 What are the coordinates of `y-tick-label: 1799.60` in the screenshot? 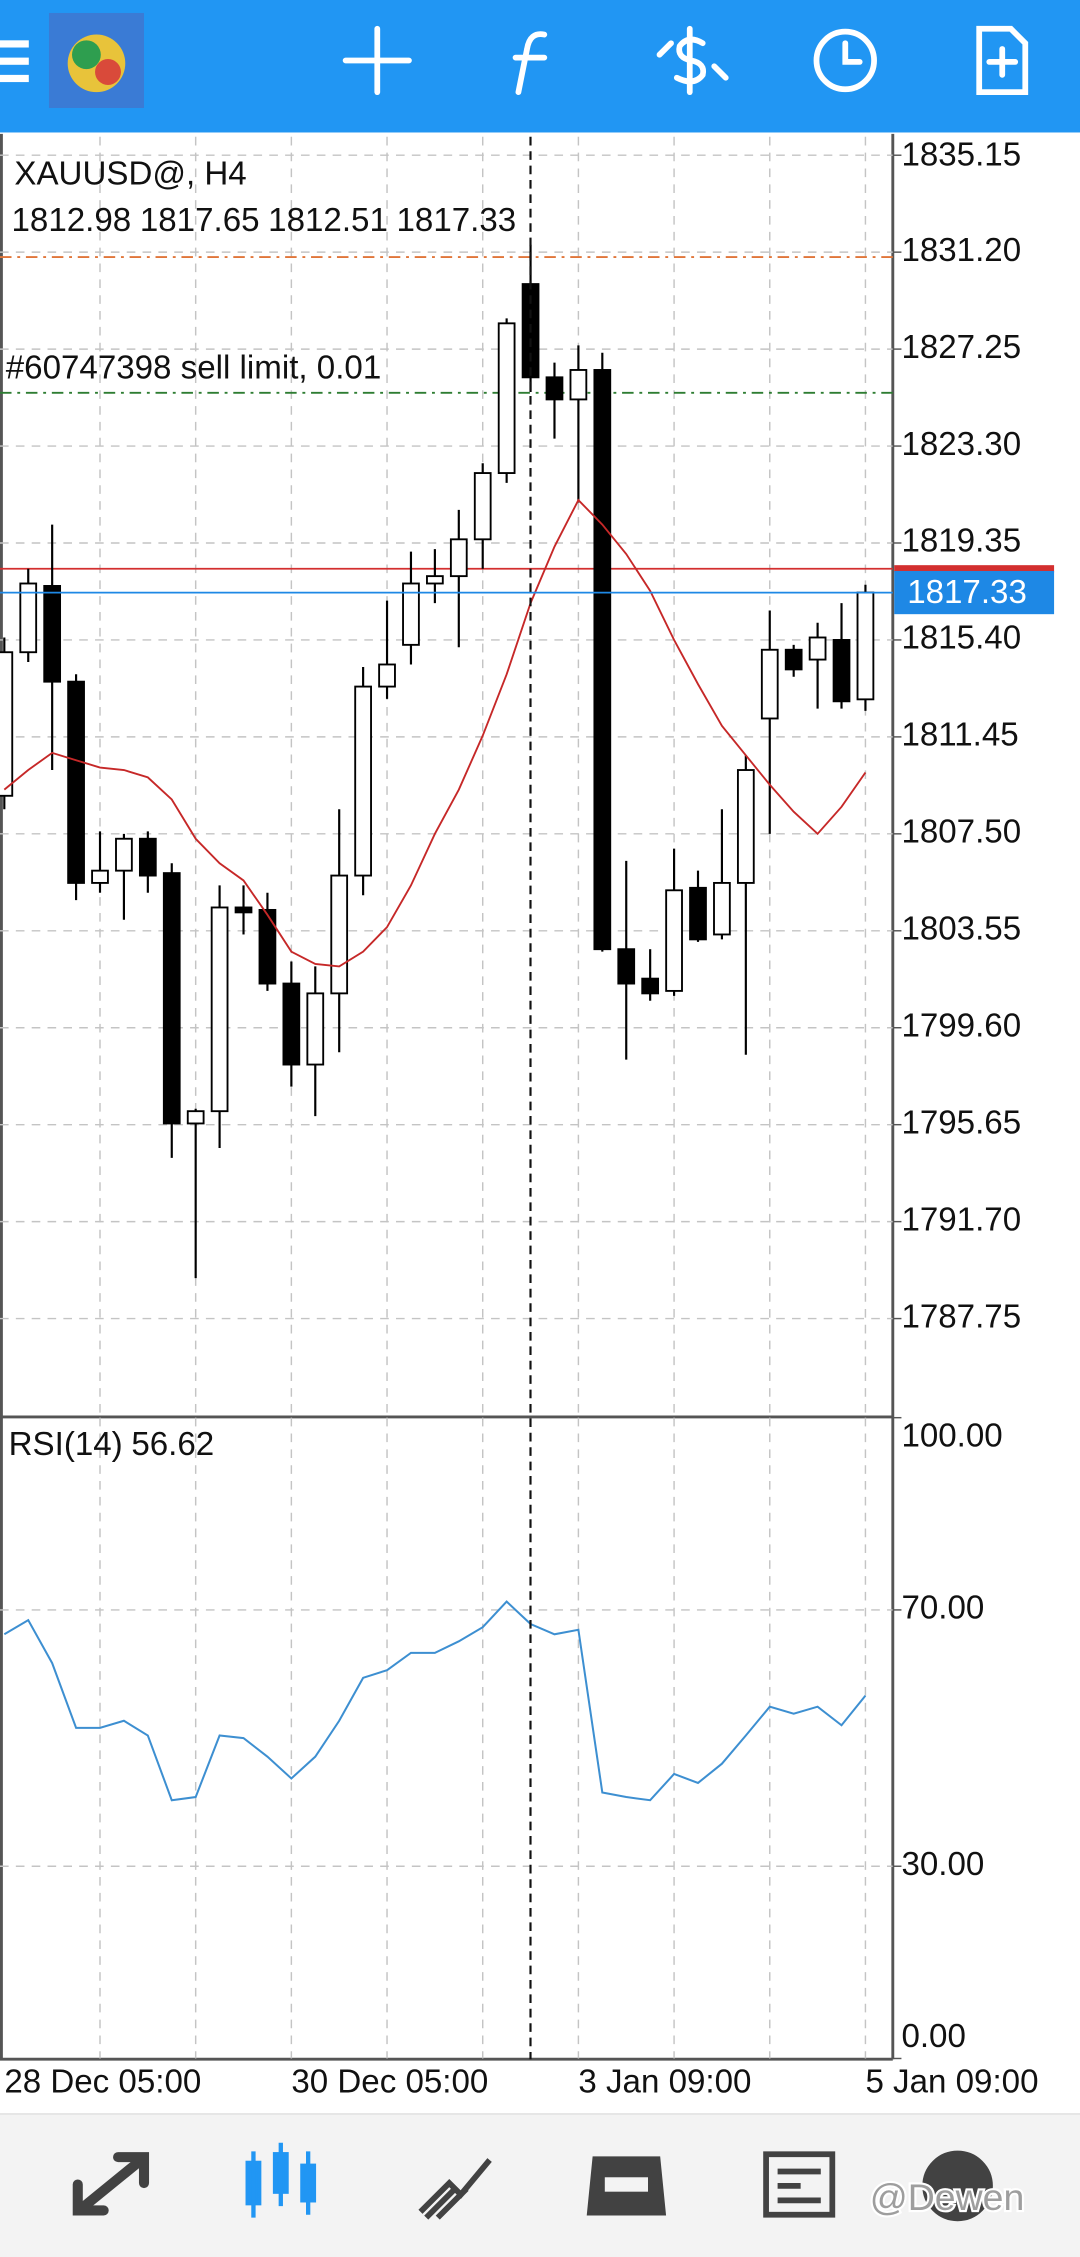 It's located at (961, 1025).